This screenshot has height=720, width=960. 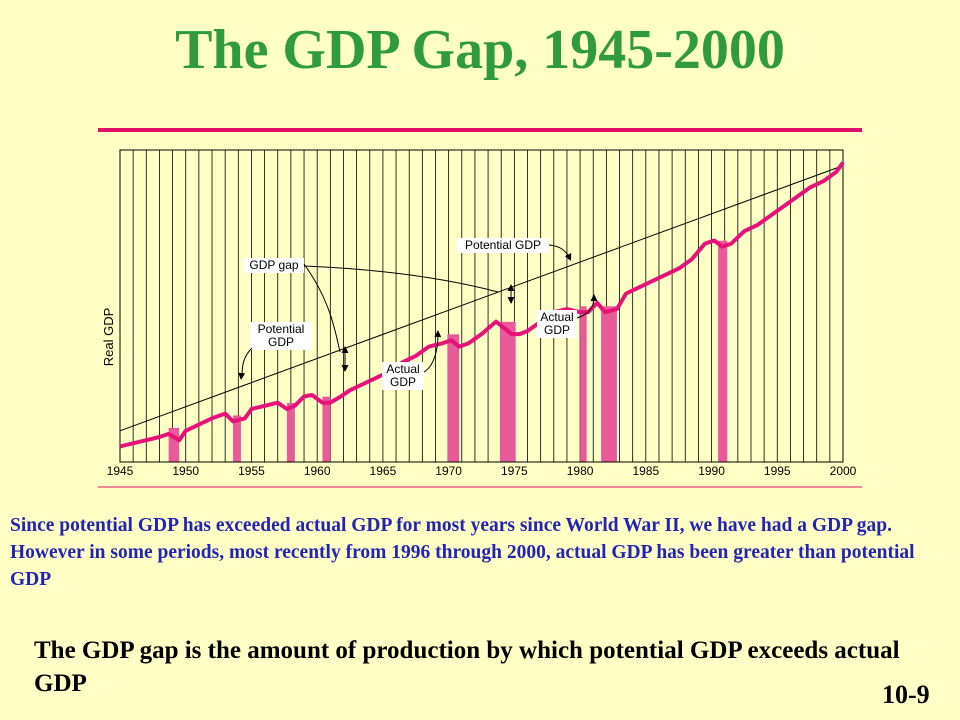 What do you see at coordinates (594, 297) in the screenshot?
I see `actual-gdp-right-arrow` at bounding box center [594, 297].